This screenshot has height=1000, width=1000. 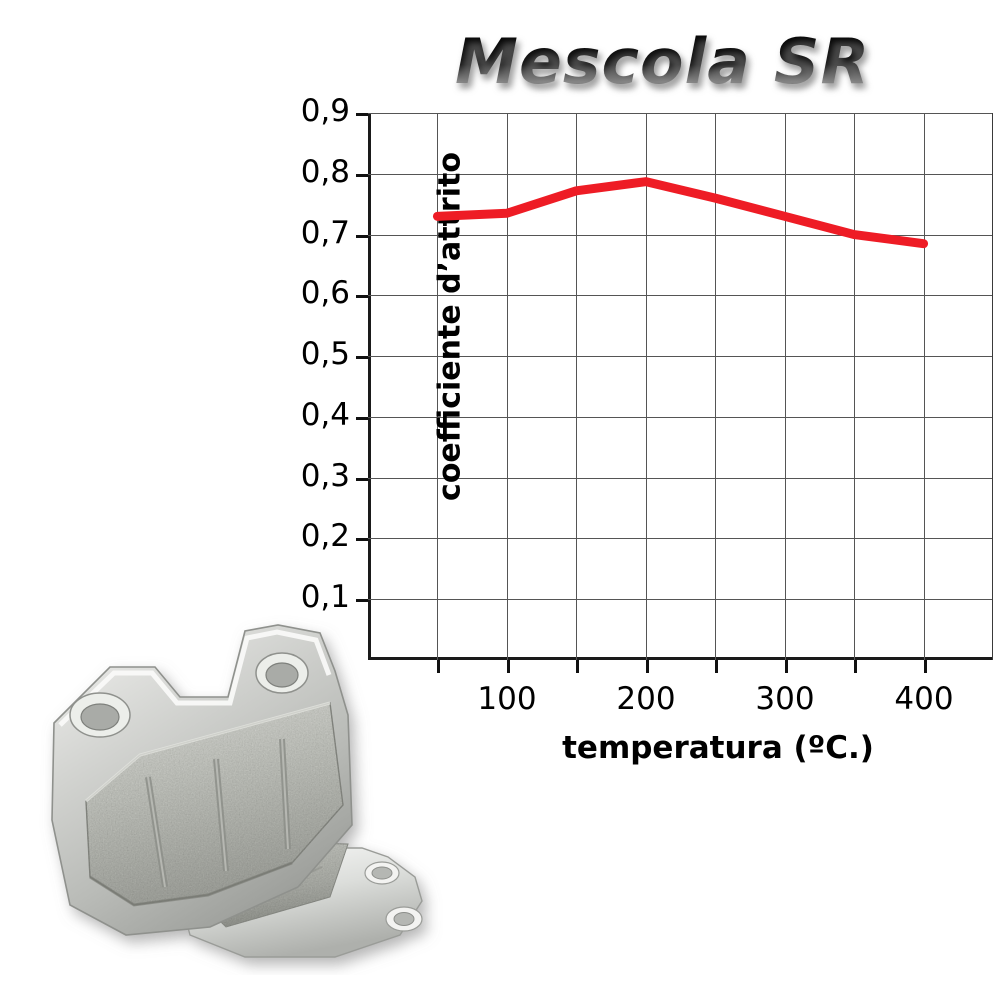 I want to click on ytick-label-0.7: 0,7, so click(x=325, y=233).